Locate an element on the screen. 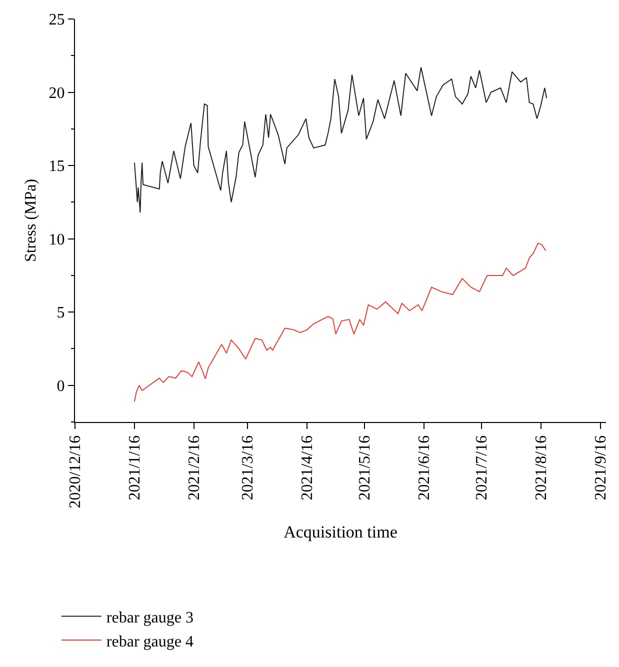 This screenshot has height=667, width=619. x-tick-label: 2021/9/16 is located at coordinates (601, 467).